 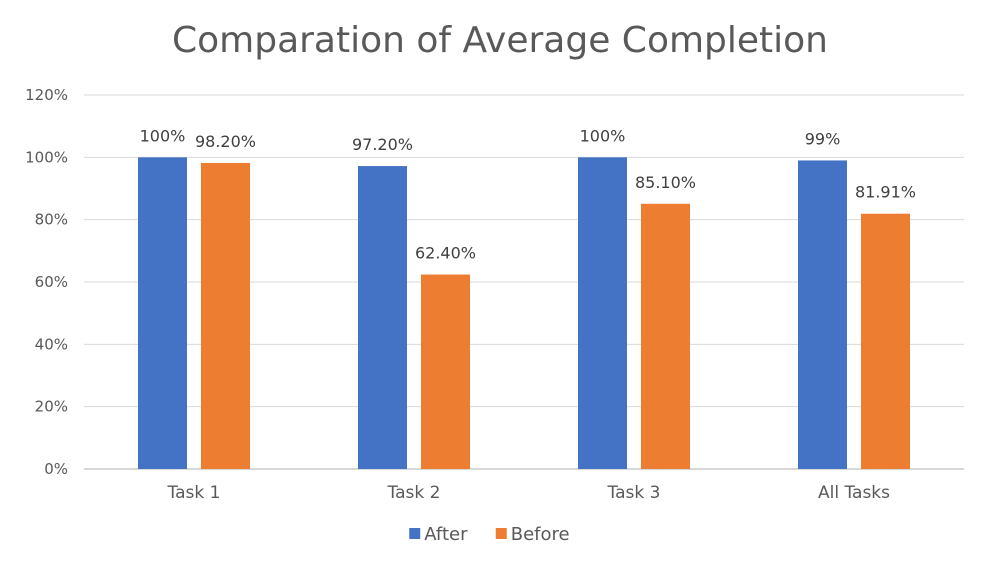 What do you see at coordinates (382, 144) in the screenshot?
I see `data-label: 97.20%` at bounding box center [382, 144].